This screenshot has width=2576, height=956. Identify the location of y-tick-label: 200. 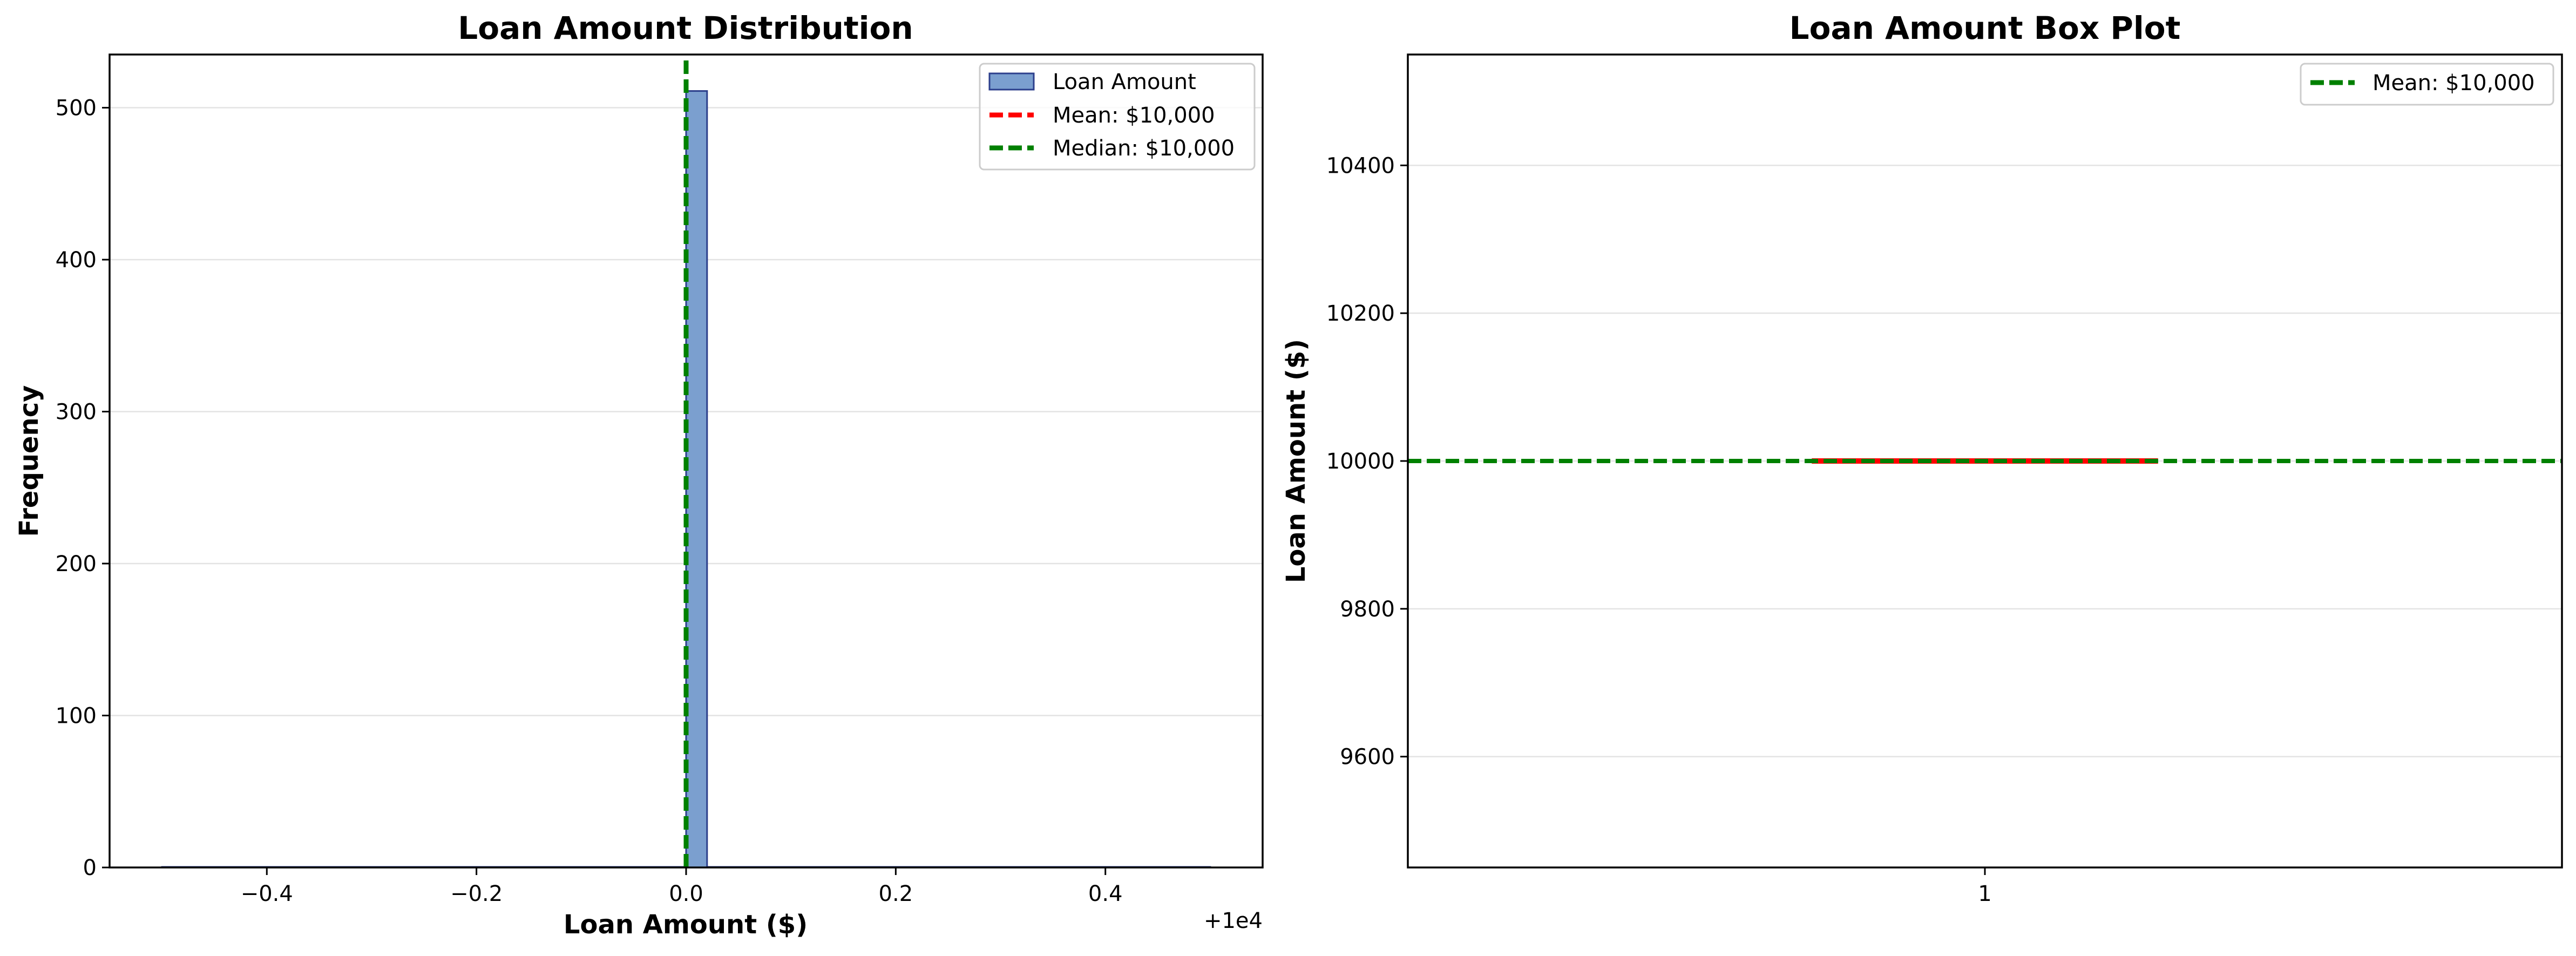
(77, 564).